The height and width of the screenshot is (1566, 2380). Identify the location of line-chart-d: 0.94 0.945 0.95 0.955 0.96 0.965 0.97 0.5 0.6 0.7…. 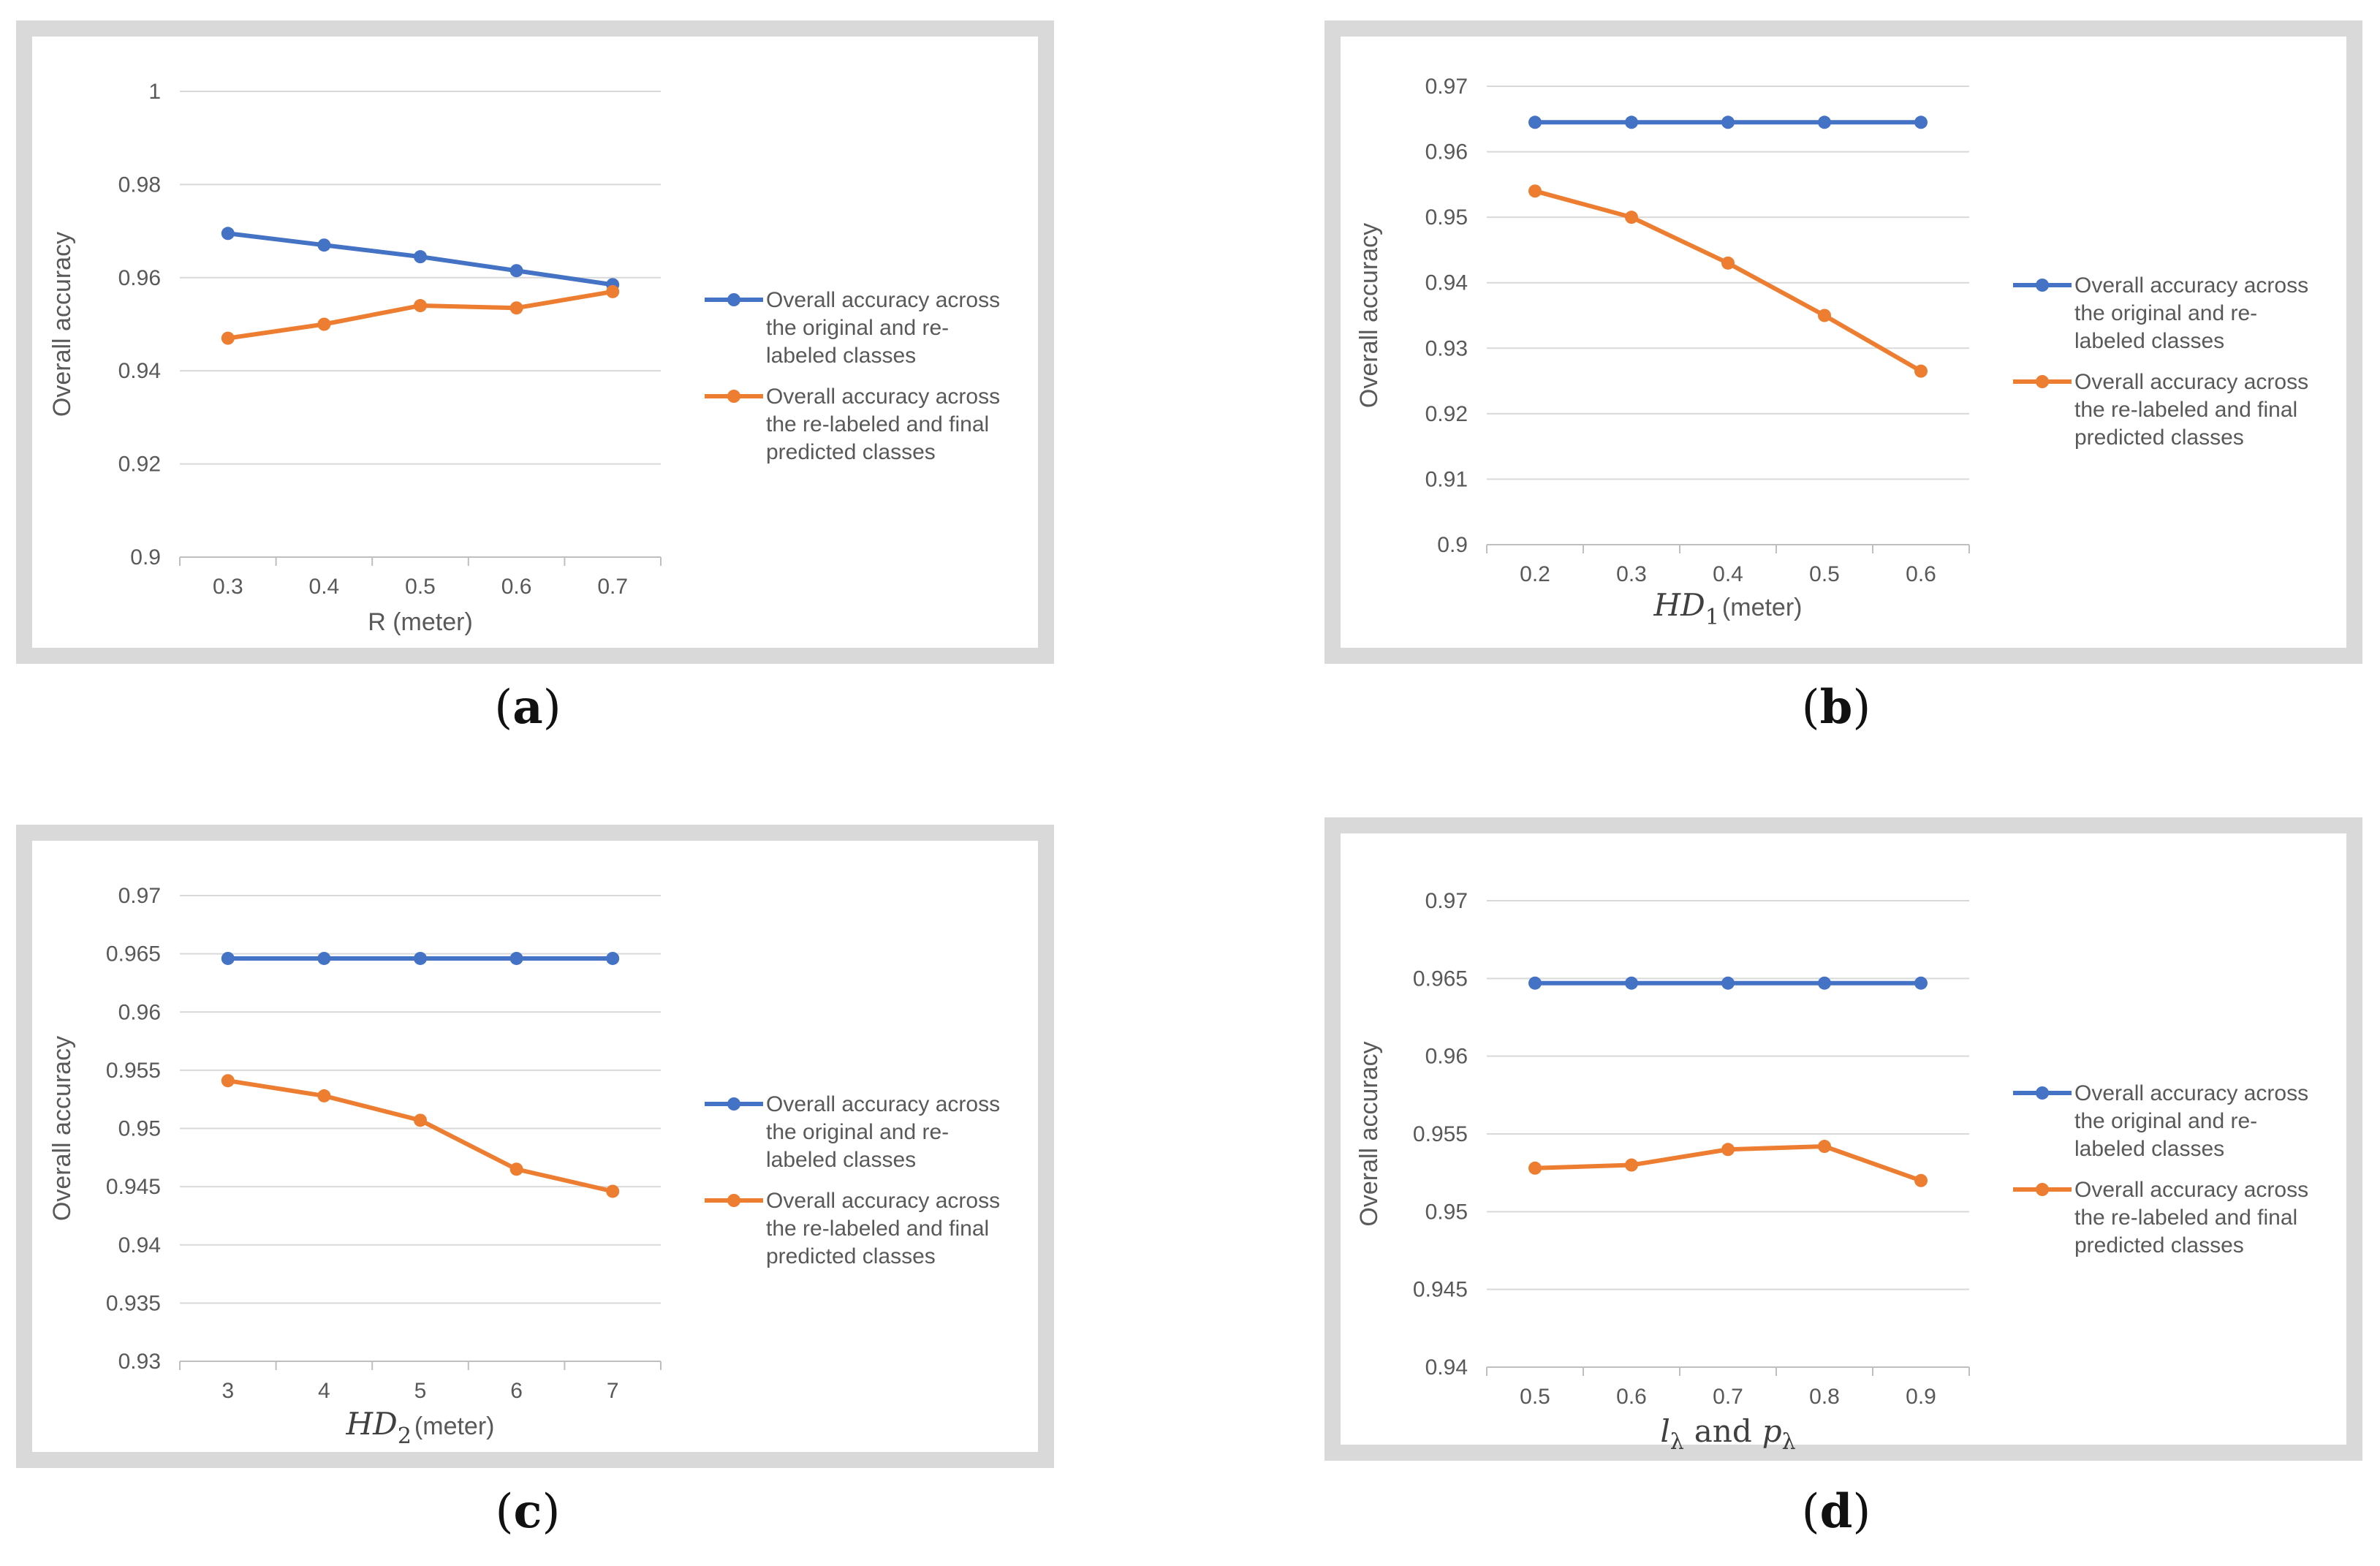
(1832, 1172).